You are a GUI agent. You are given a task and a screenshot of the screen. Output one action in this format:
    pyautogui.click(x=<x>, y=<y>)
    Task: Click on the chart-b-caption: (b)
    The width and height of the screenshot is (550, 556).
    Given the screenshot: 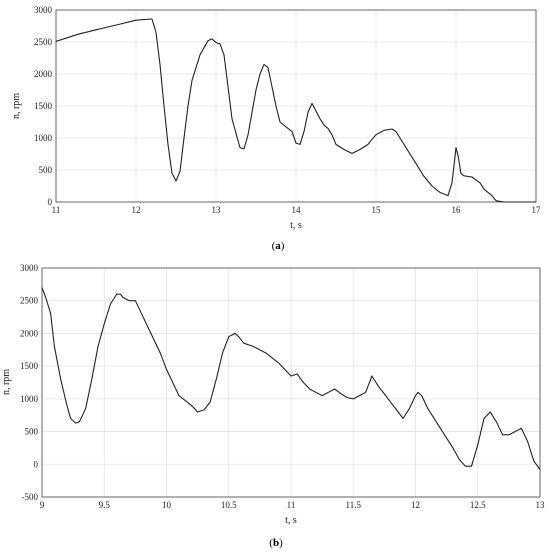 What is the action you would take?
    pyautogui.click(x=276, y=543)
    